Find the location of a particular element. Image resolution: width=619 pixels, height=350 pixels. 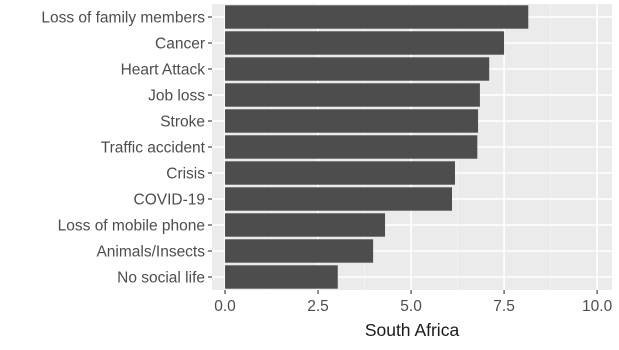

y-tick-label: Crisis is located at coordinates (185, 174).